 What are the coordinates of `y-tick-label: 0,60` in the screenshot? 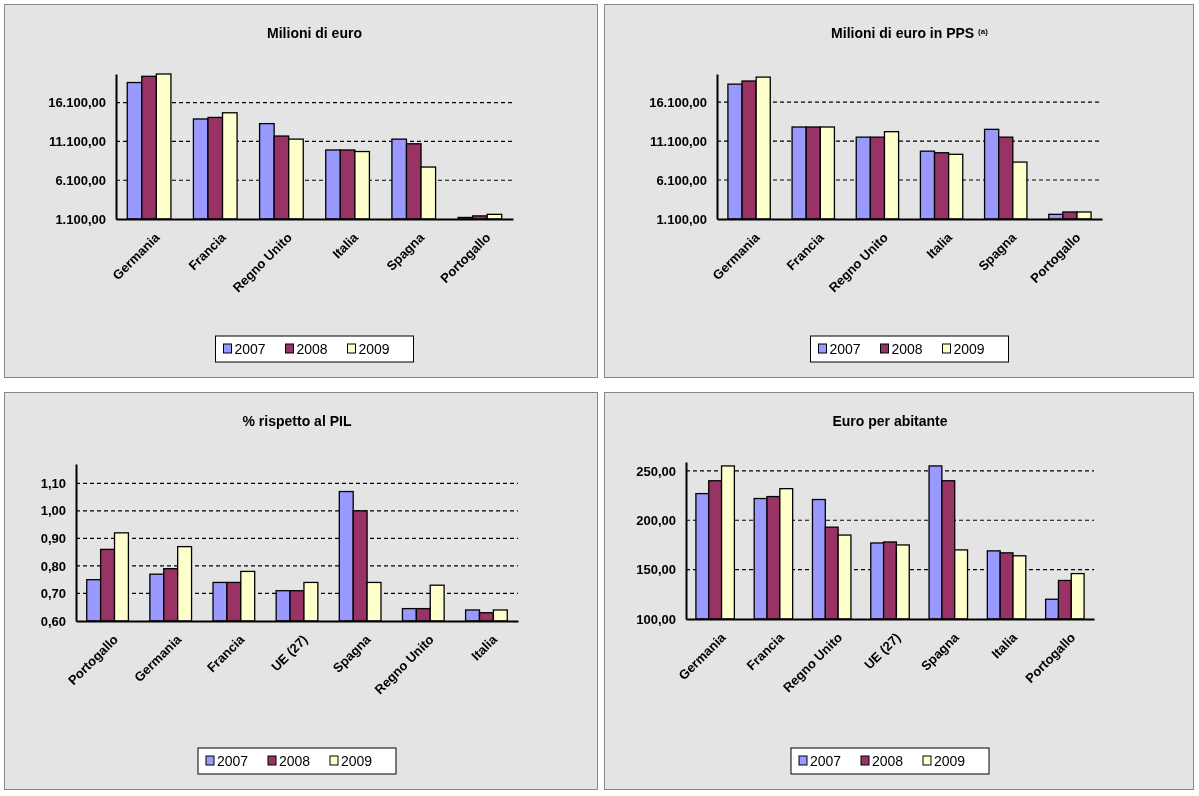 It's located at (53, 621).